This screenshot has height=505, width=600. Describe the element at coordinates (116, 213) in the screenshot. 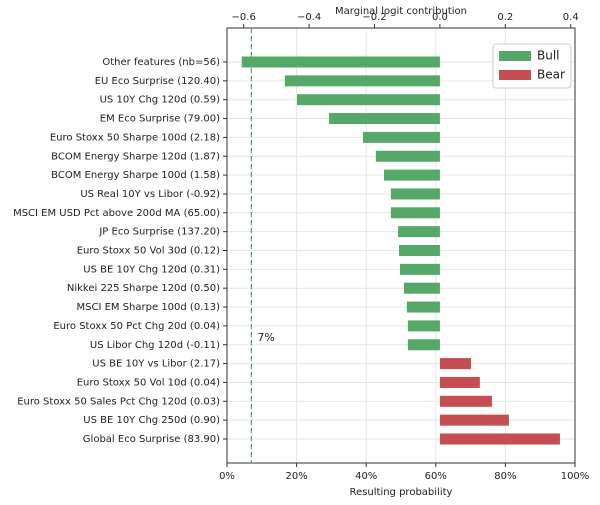

I see `y-tick-label: MSCI EM USD Pct above 200d MA (65.00)` at that location.